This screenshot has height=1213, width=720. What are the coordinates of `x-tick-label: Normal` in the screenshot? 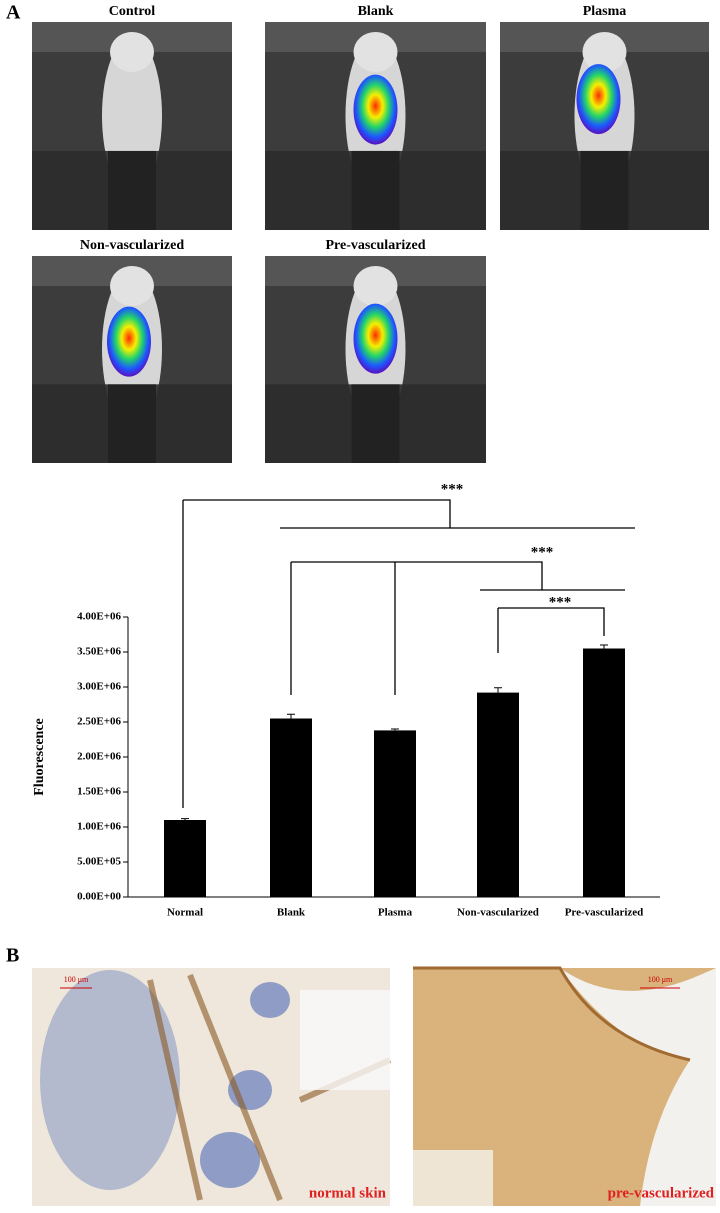 It's located at (185, 913).